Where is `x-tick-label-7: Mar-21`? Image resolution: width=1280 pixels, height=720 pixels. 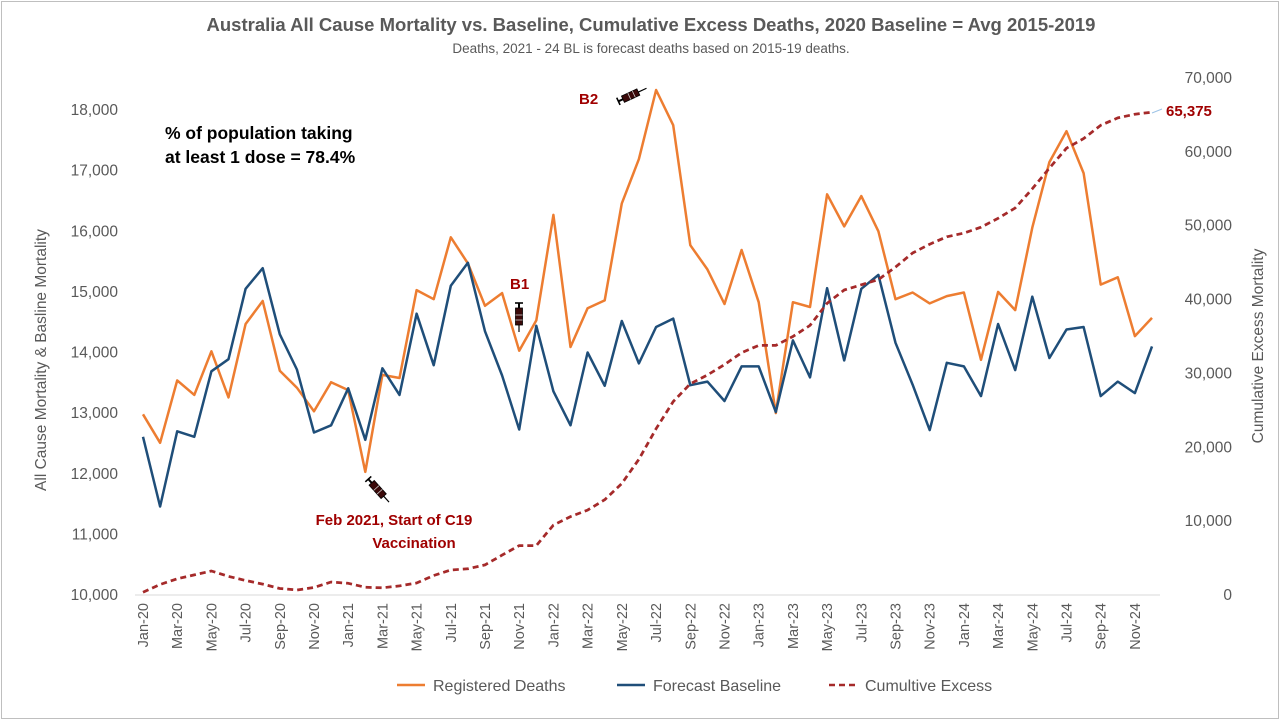
x-tick-label-7: Mar-21 is located at coordinates (383, 626).